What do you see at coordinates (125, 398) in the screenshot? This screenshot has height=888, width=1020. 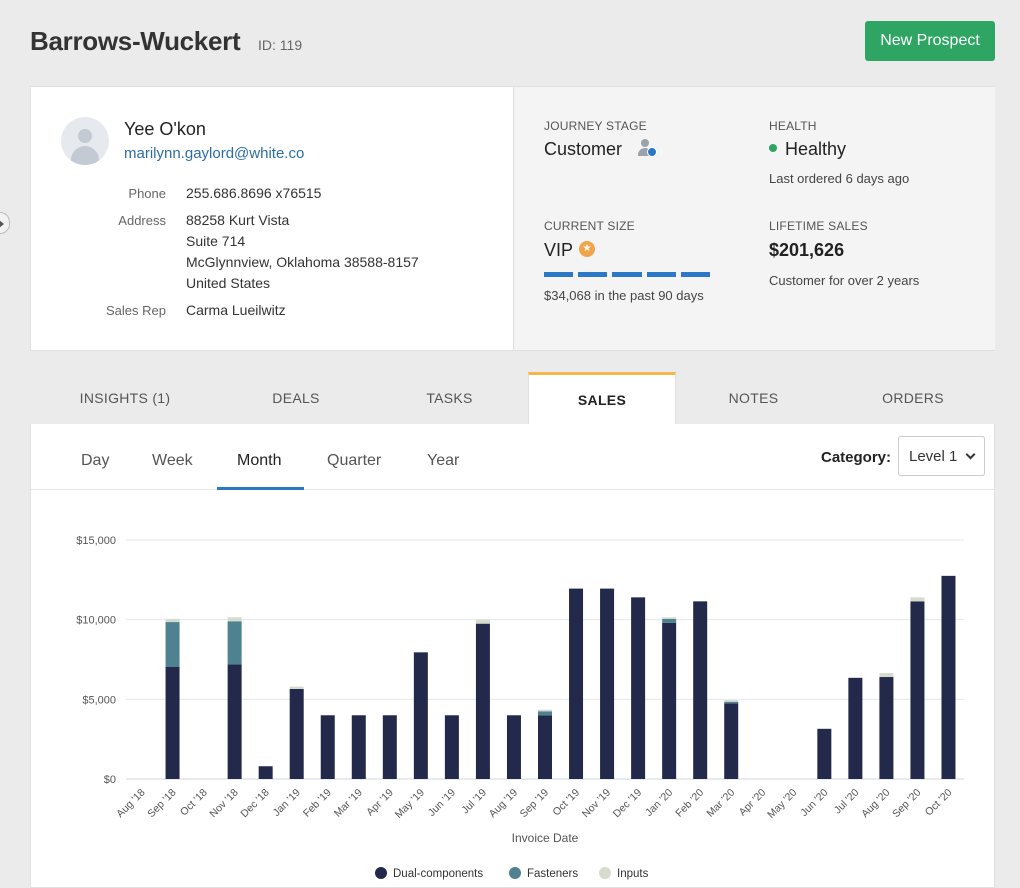 I see `tab-insights: INSIGHTS (1)` at bounding box center [125, 398].